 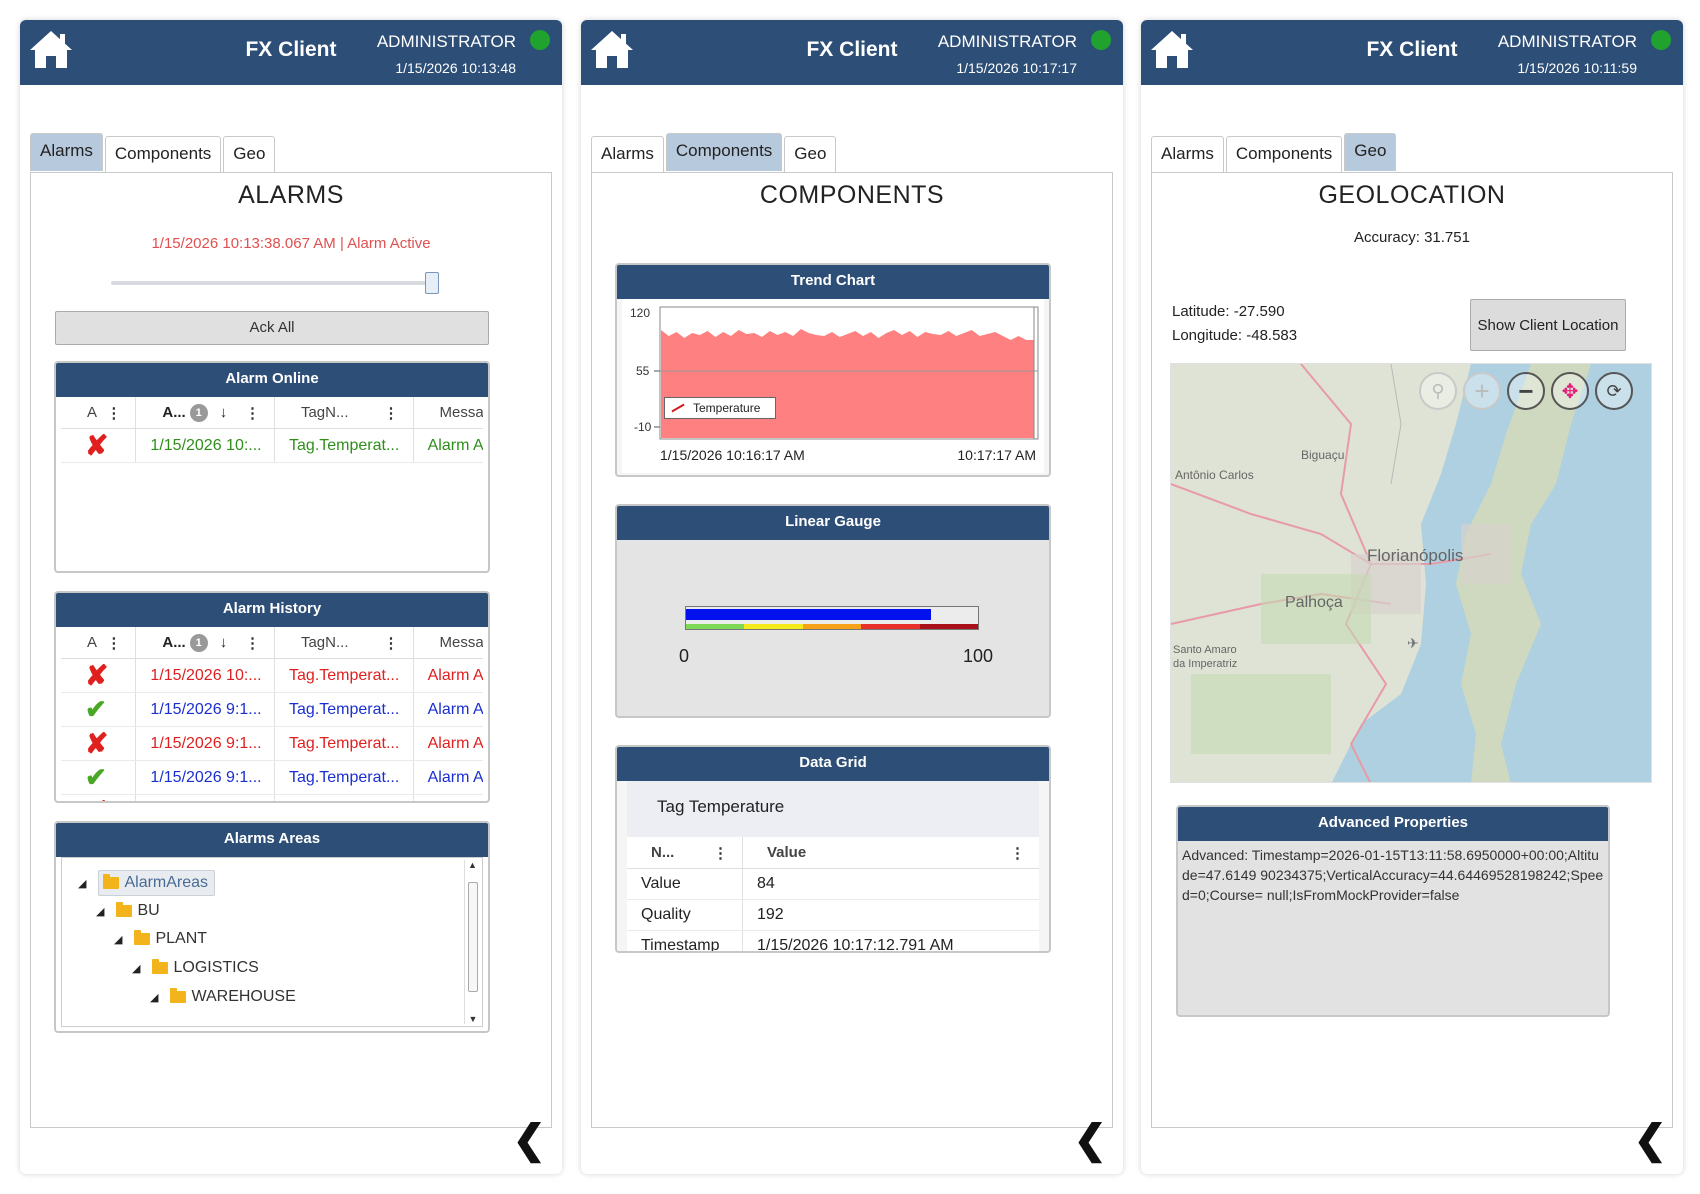 What do you see at coordinates (847, 383) in the screenshot?
I see `temperature-series-area` at bounding box center [847, 383].